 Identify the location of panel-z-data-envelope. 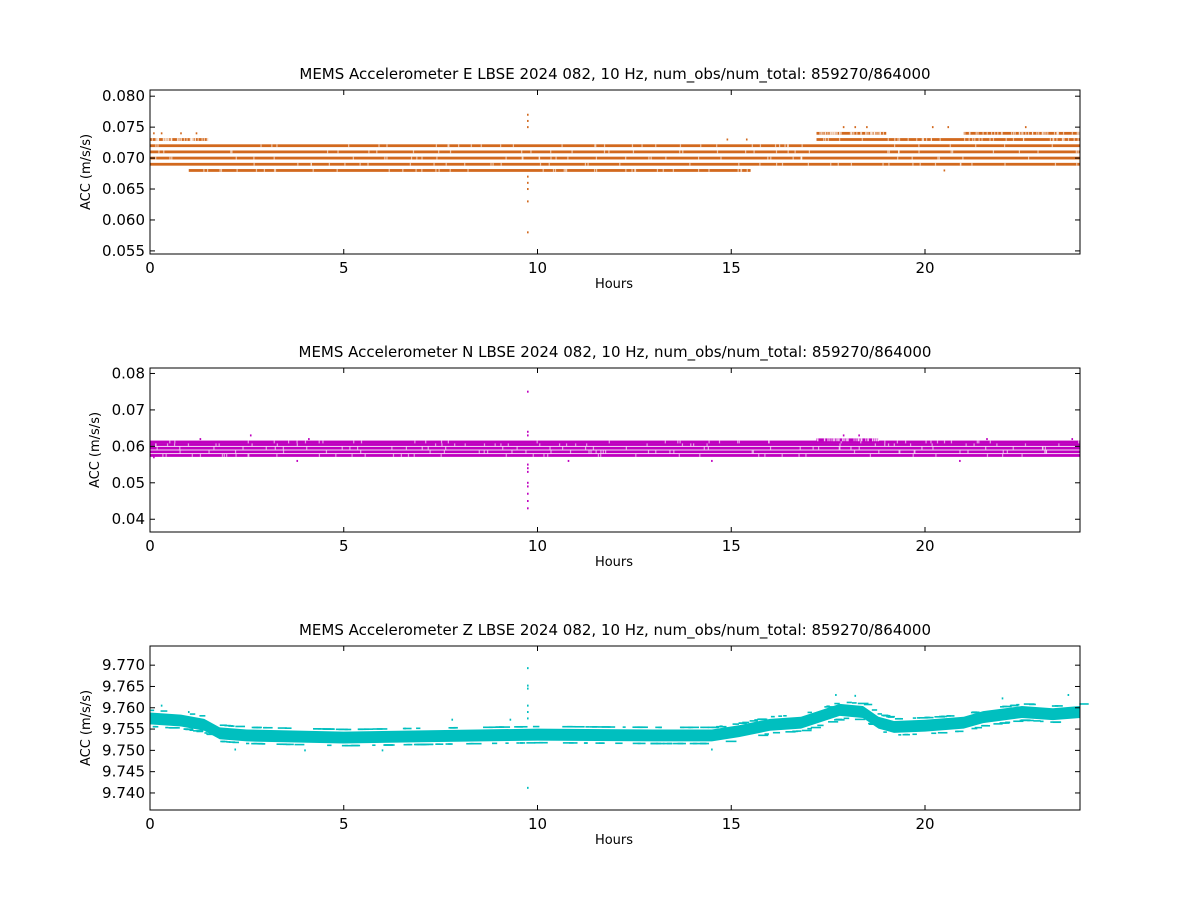
(615, 723).